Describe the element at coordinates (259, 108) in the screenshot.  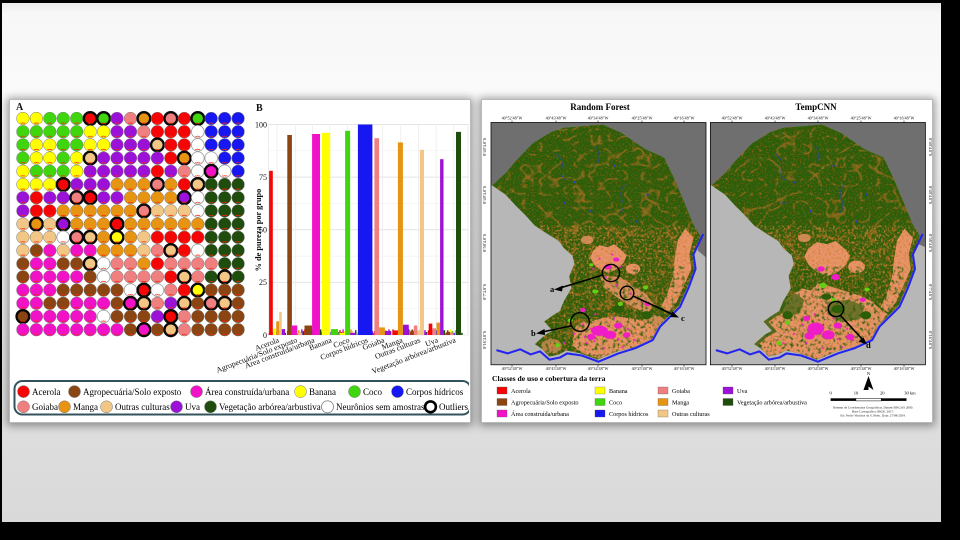
I see `svg-text: B` at that location.